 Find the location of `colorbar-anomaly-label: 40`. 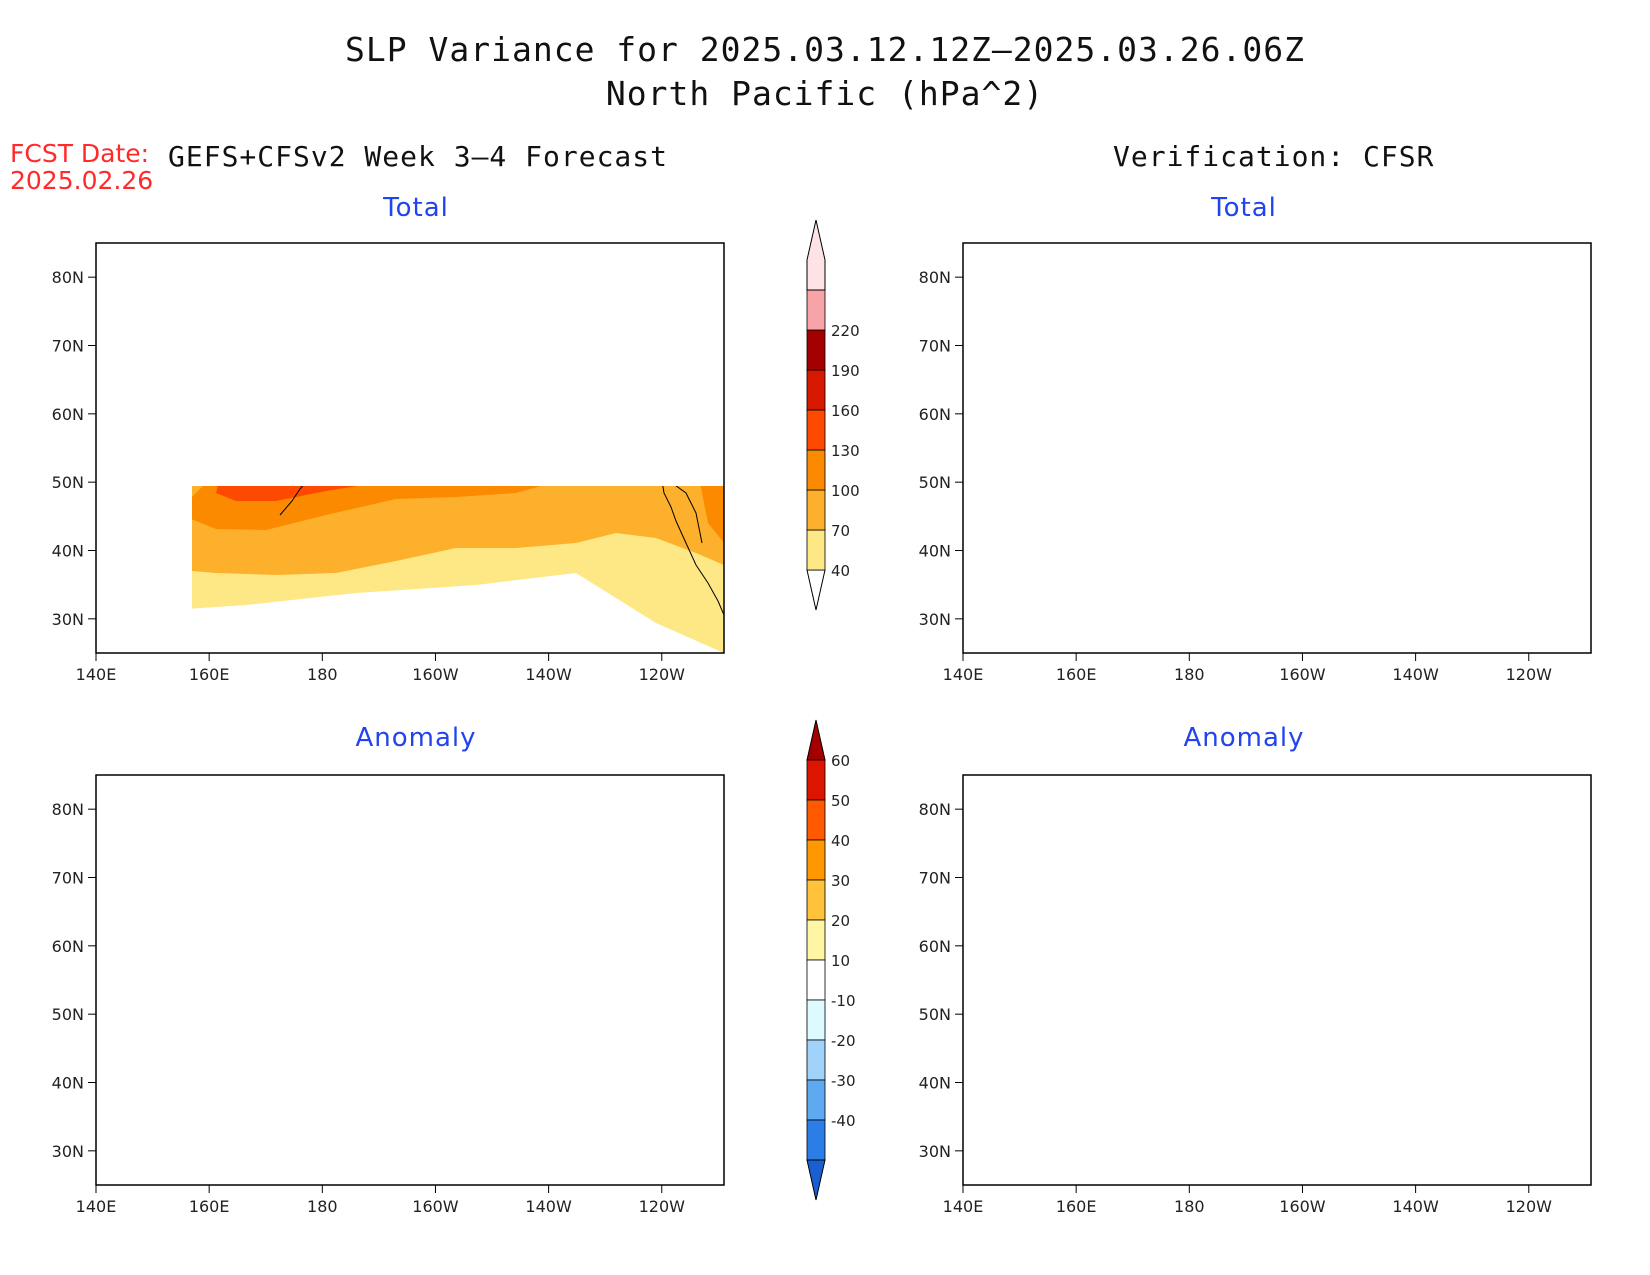

colorbar-anomaly-label: 40 is located at coordinates (840, 841).